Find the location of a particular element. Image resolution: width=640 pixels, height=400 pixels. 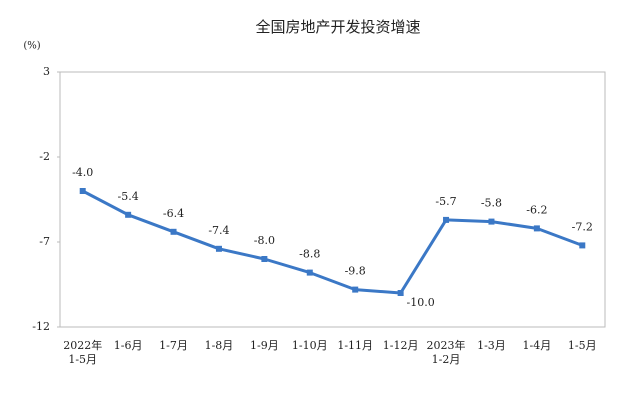

x-tick-label: 1-4月 is located at coordinates (537, 345).